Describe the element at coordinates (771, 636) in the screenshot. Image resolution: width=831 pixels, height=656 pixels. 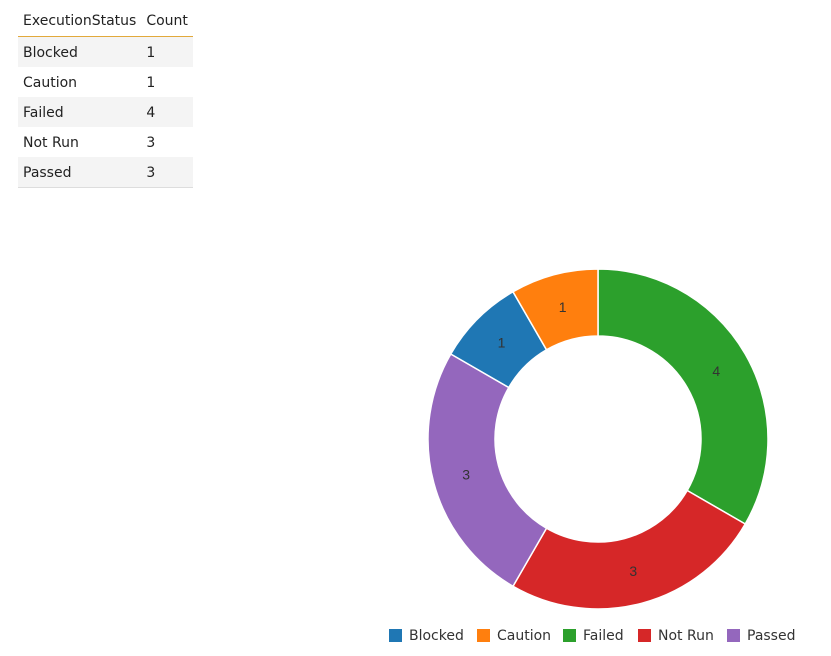
I see `legend-label: Passed` at that location.